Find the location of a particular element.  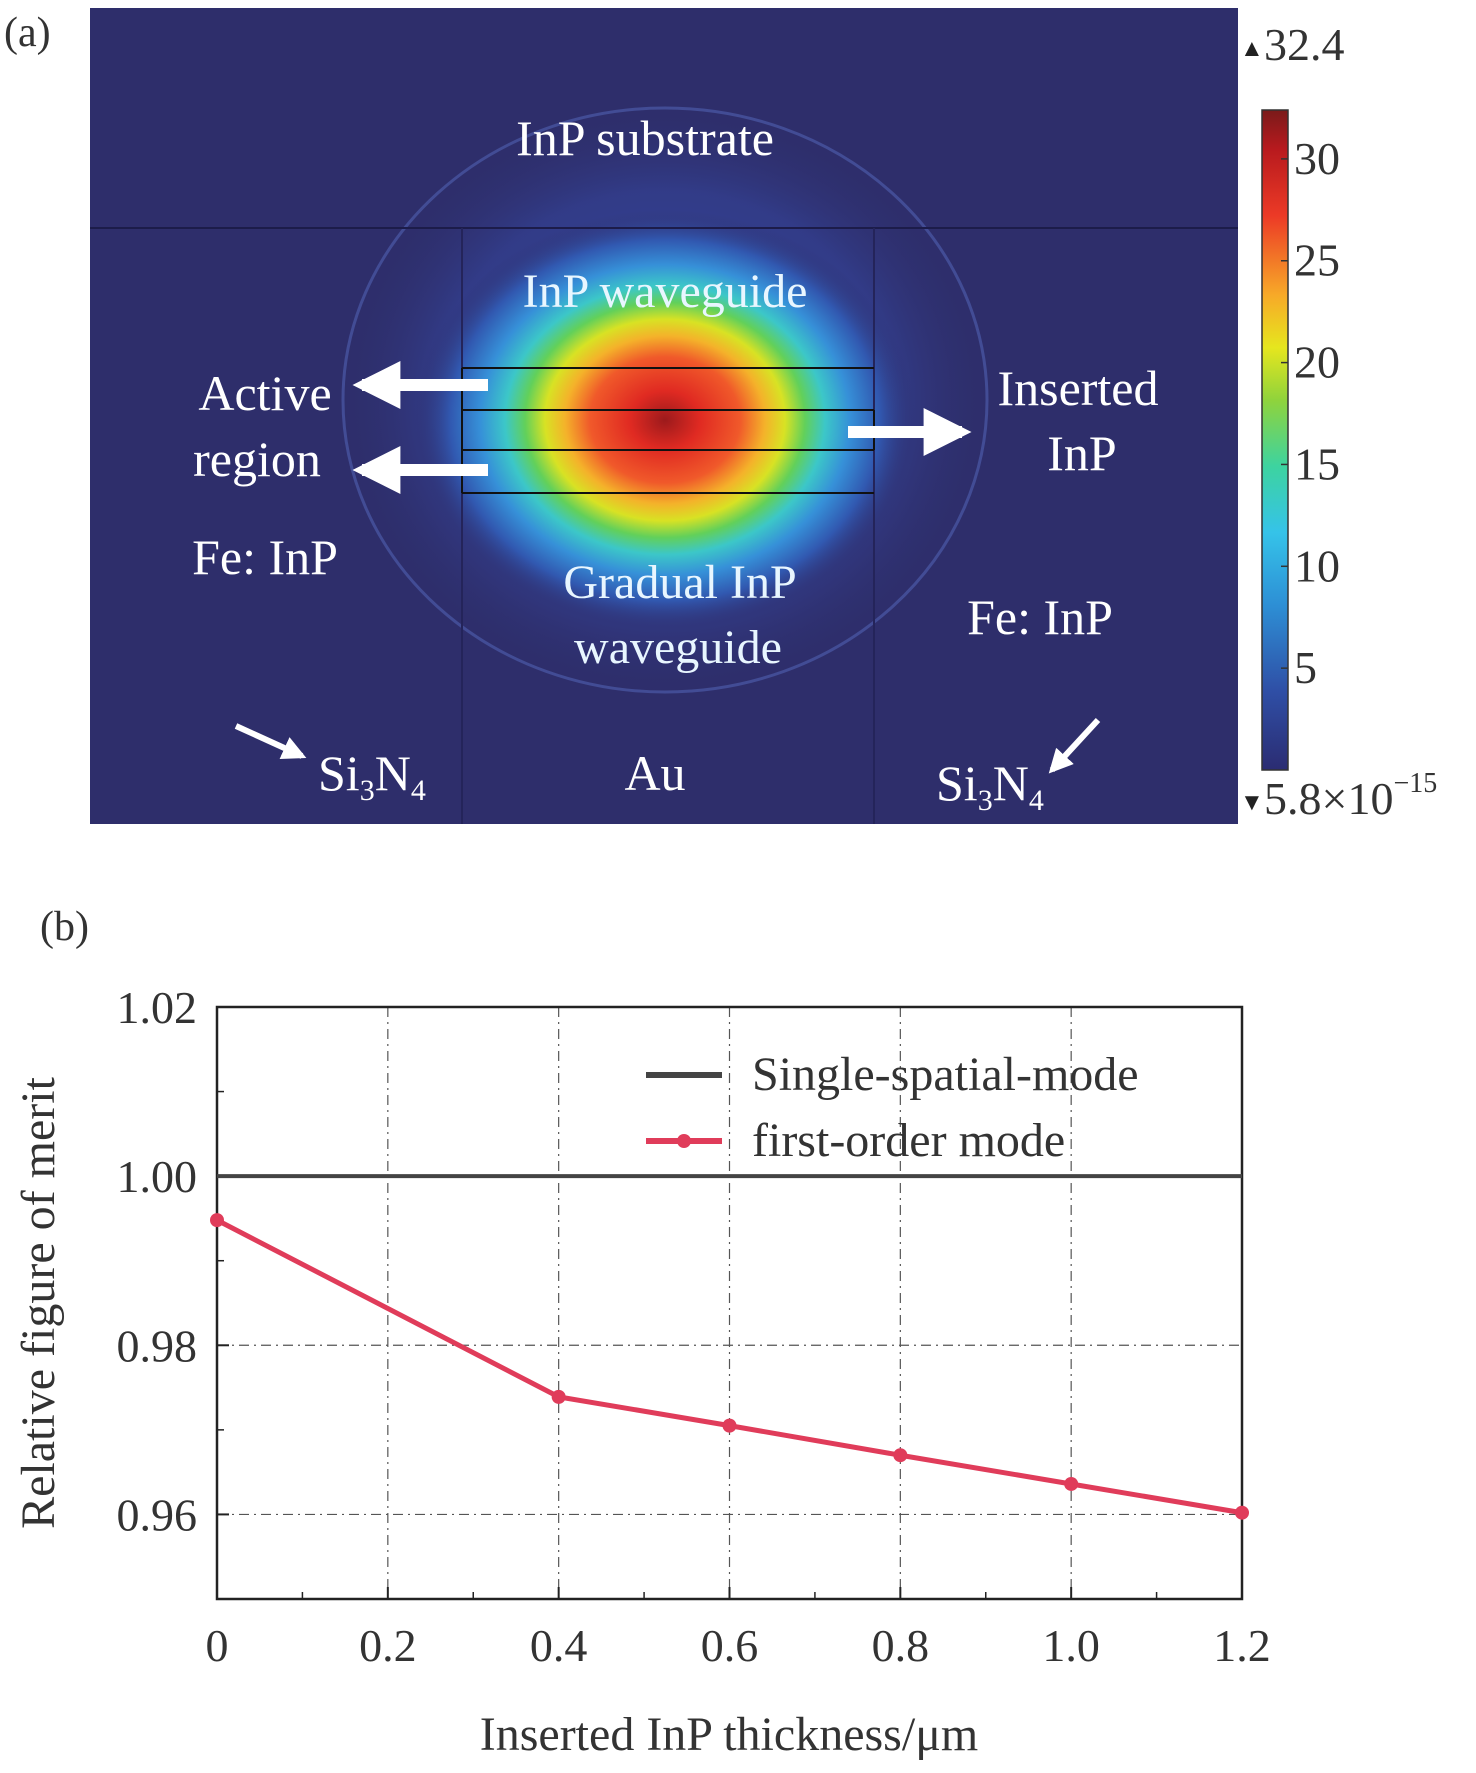

si3n4-right-sub4: 4 is located at coordinates (1036, 800).